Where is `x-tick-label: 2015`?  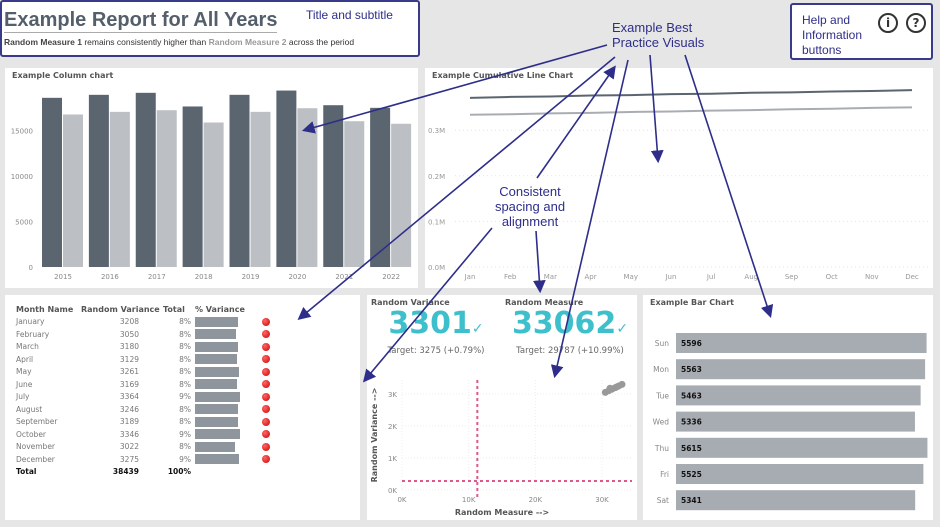 x-tick-label: 2015 is located at coordinates (63, 277).